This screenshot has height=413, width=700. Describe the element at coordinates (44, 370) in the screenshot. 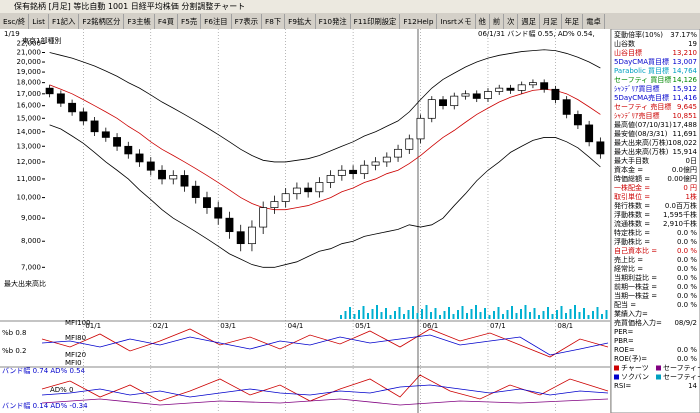

I see `indicator-label: バンド幅 0.74 AD% 0.54` at that location.